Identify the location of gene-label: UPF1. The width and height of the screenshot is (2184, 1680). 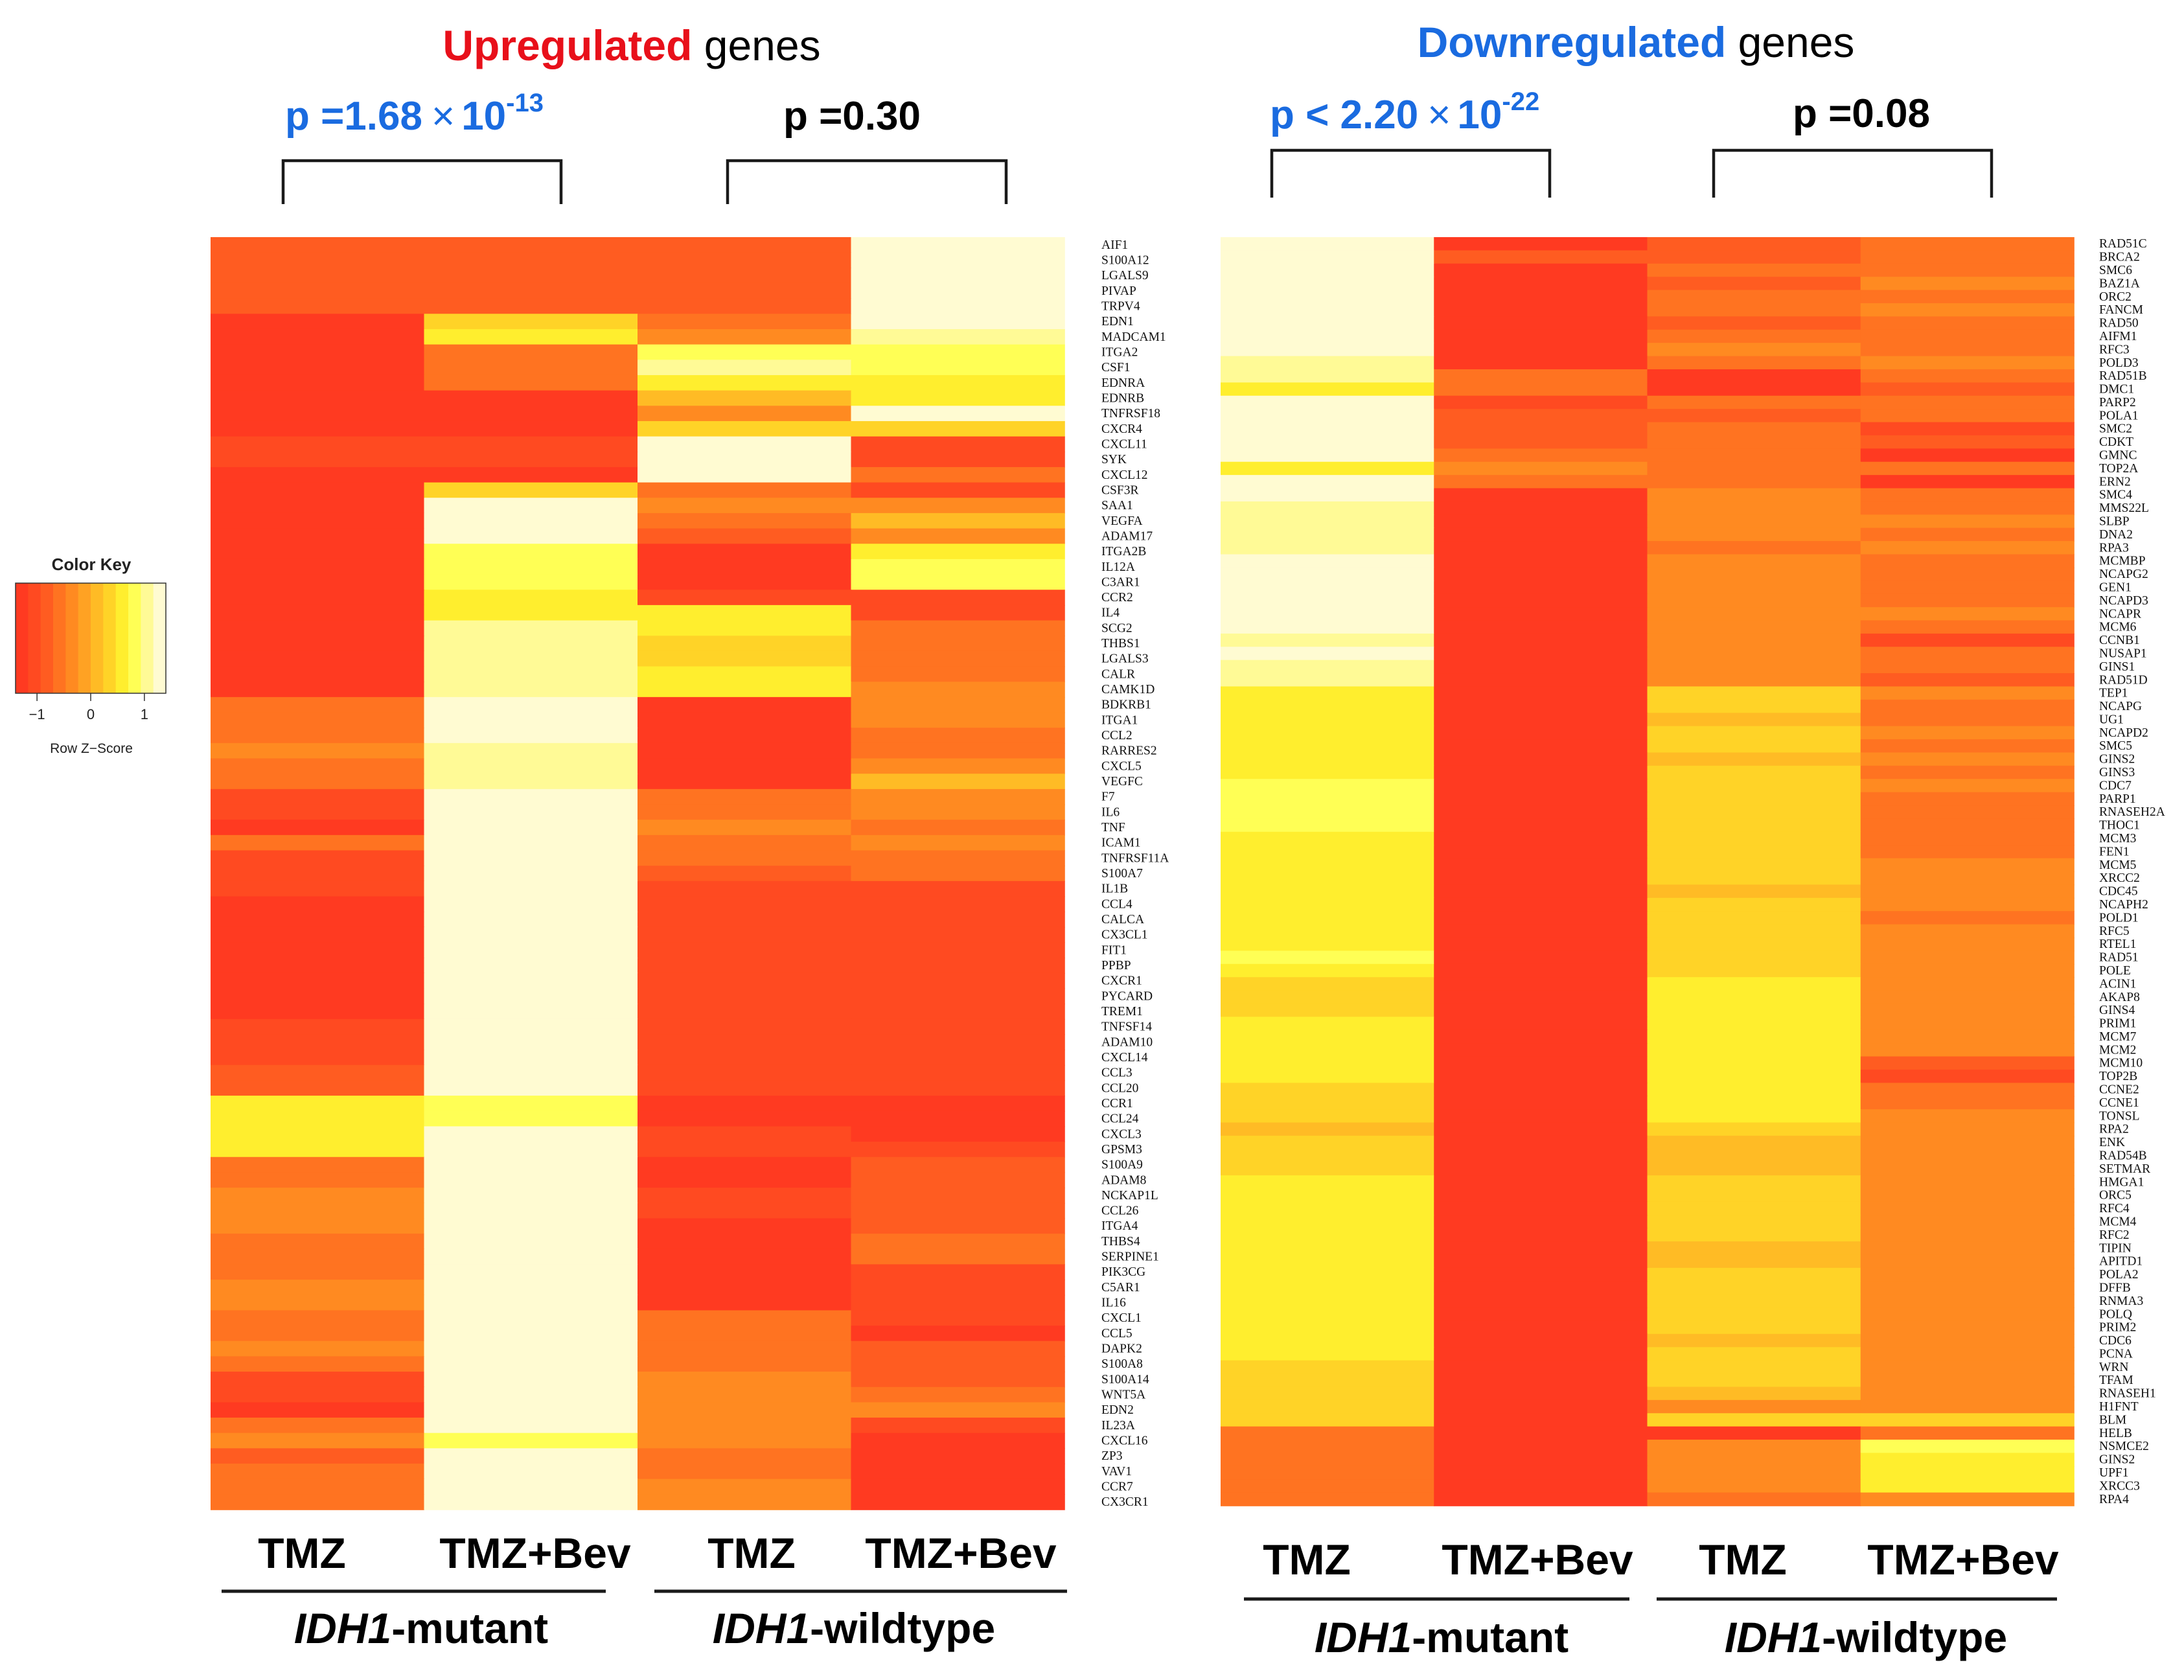
(2114, 1473).